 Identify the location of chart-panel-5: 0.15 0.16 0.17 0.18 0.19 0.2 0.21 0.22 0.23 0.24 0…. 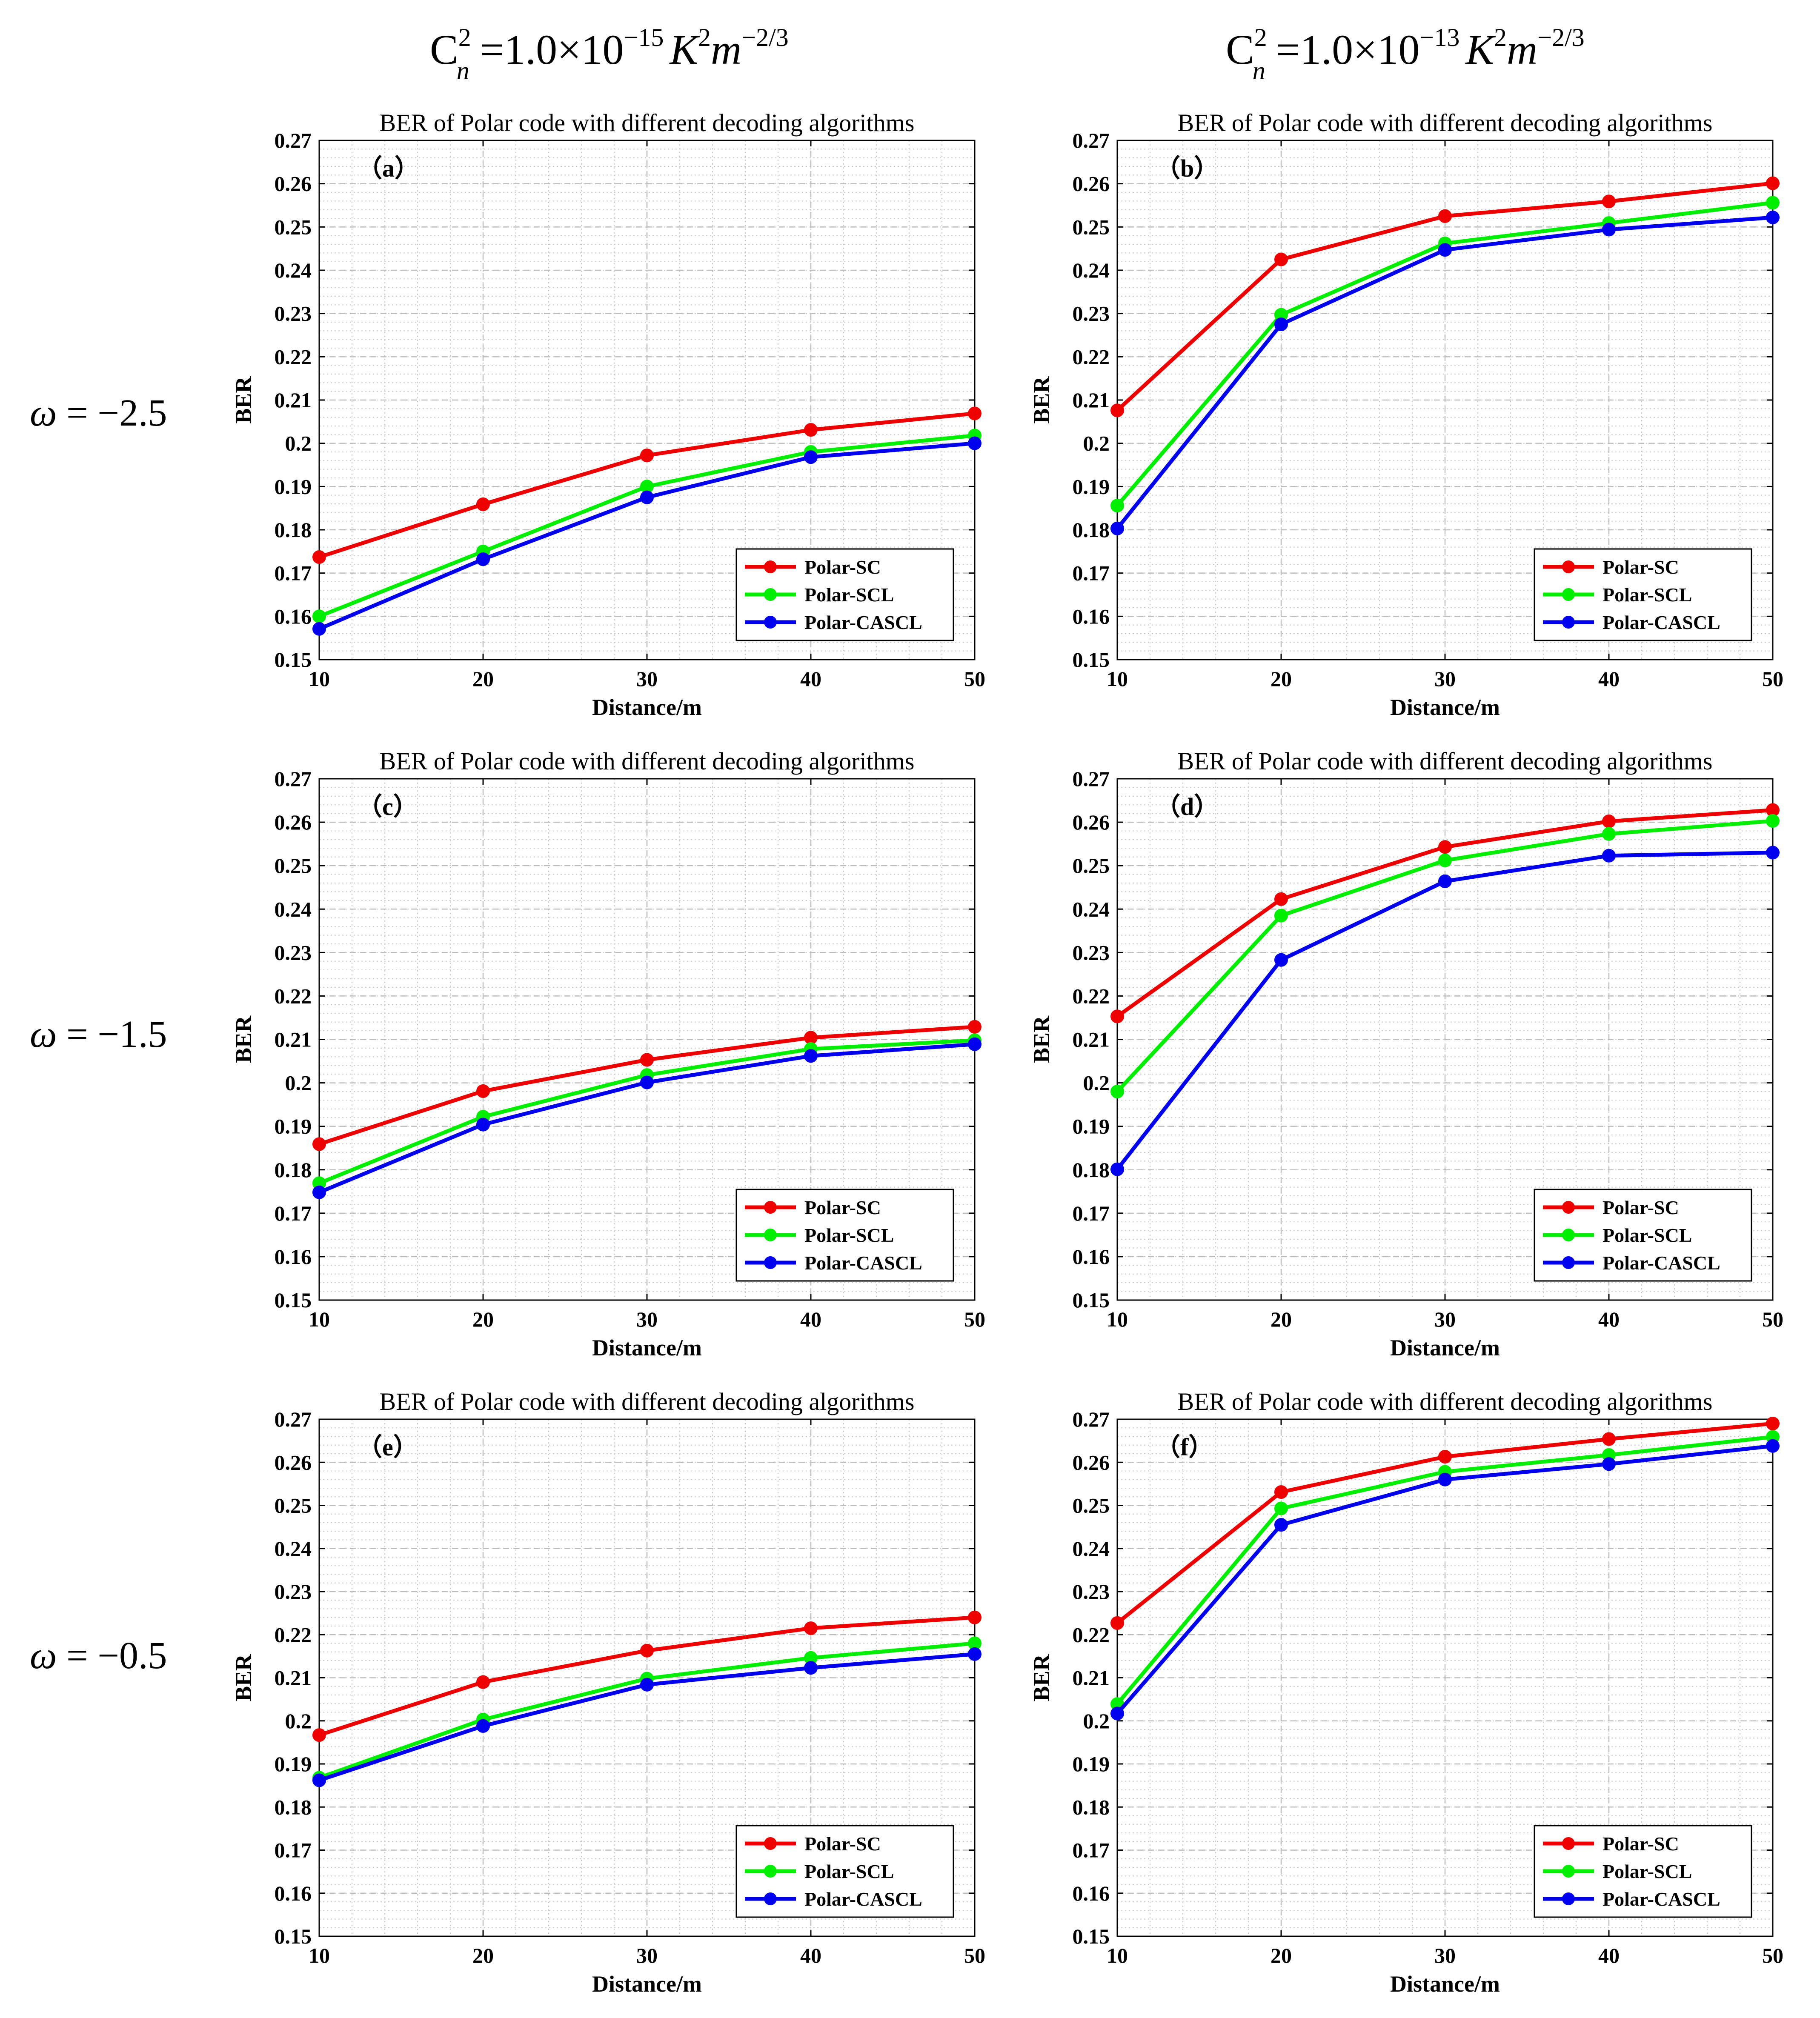
(608, 1692).